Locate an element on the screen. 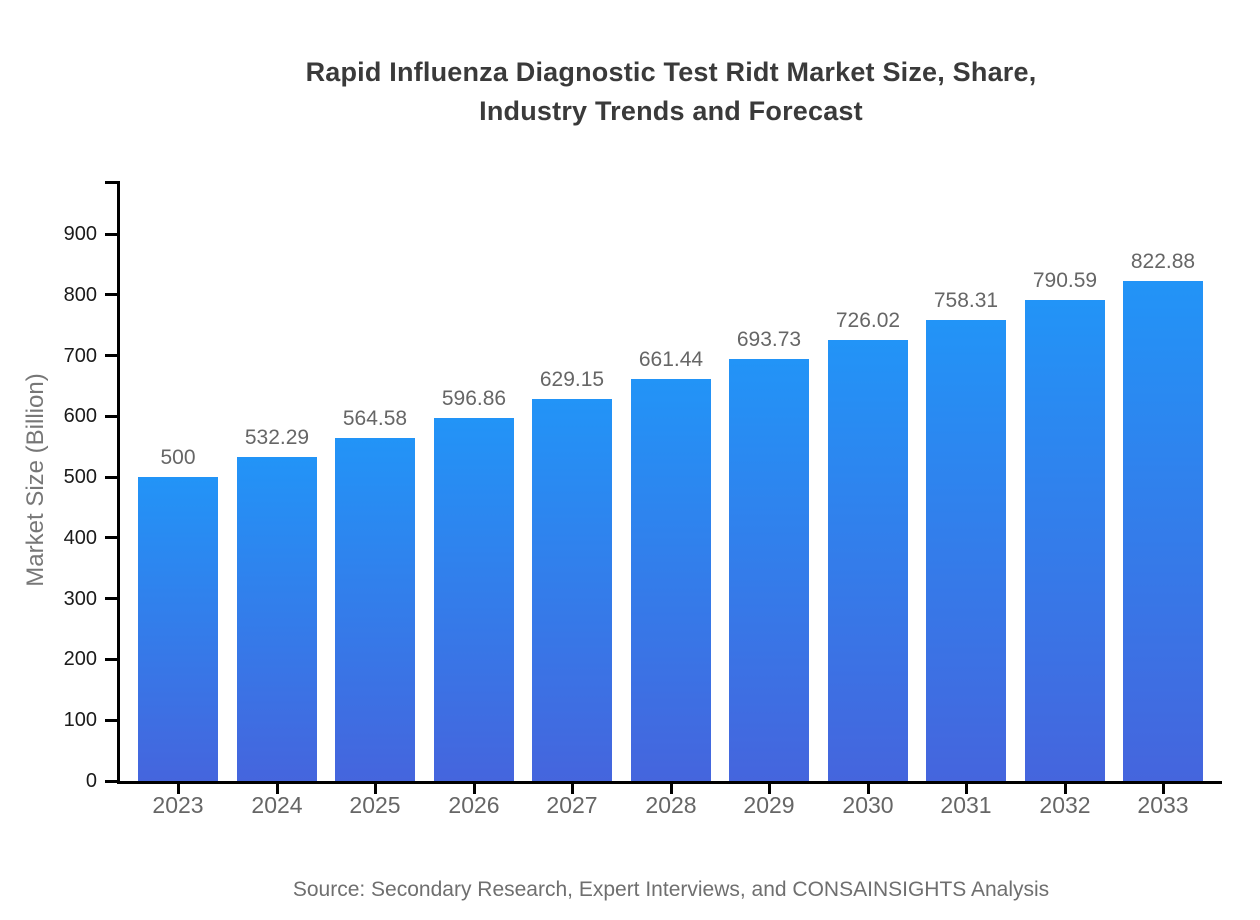 The height and width of the screenshot is (920, 1260). x-tick-label: 2029 is located at coordinates (769, 805).